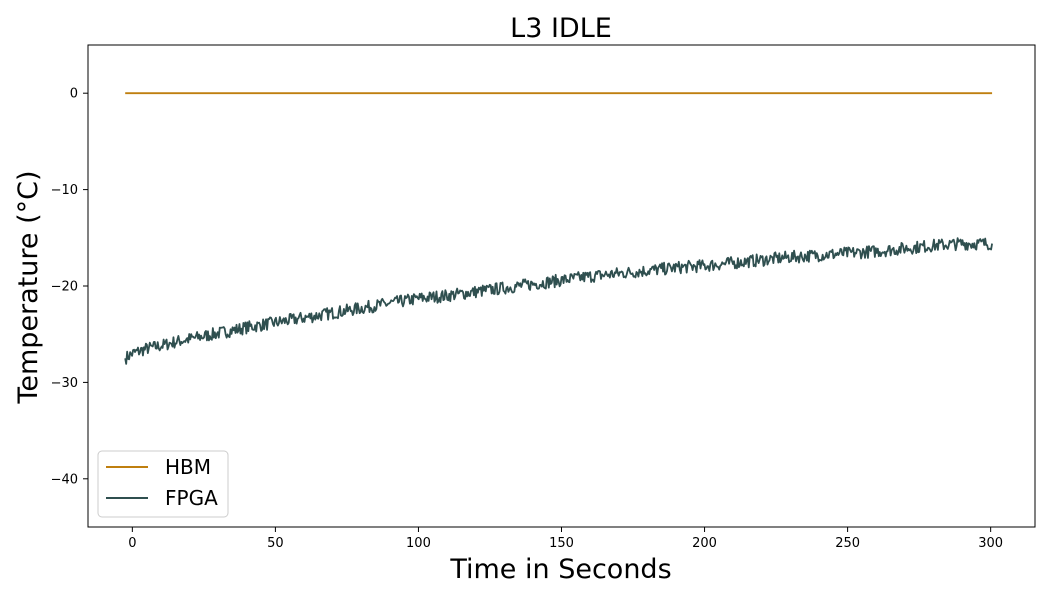  Describe the element at coordinates (64, 190) in the screenshot. I see `y-tick-label: −10` at that location.